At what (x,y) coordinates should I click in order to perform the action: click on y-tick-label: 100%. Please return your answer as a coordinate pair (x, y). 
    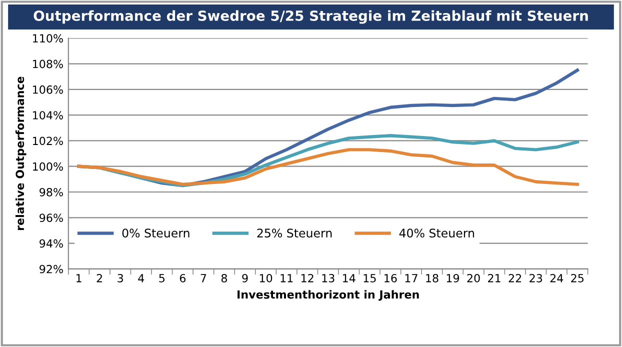
    Looking at the image, I should click on (48, 166).